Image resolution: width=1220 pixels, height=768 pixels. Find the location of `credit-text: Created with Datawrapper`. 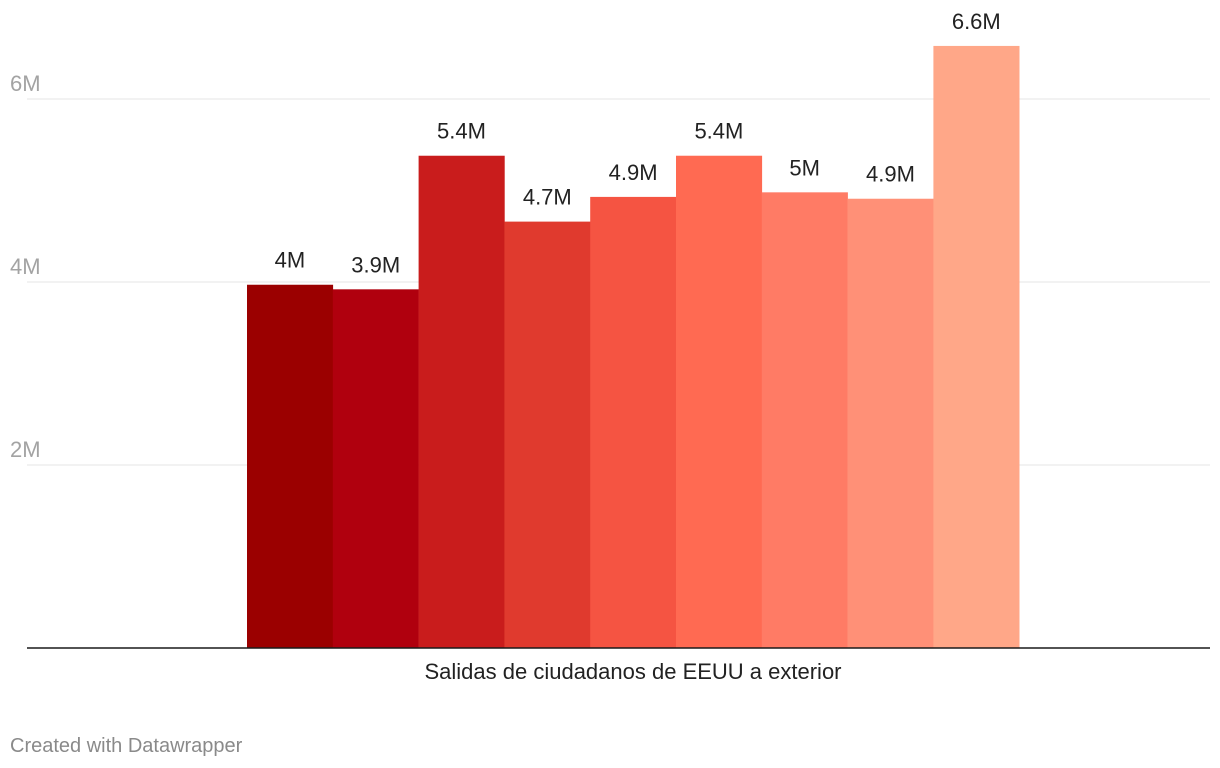

credit-text: Created with Datawrapper is located at coordinates (126, 746).